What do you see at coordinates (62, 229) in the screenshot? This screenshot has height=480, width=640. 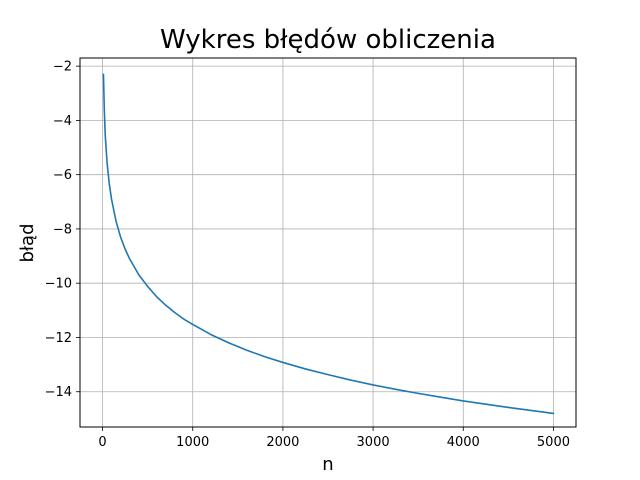 I see `y-tick-label: −8` at bounding box center [62, 229].